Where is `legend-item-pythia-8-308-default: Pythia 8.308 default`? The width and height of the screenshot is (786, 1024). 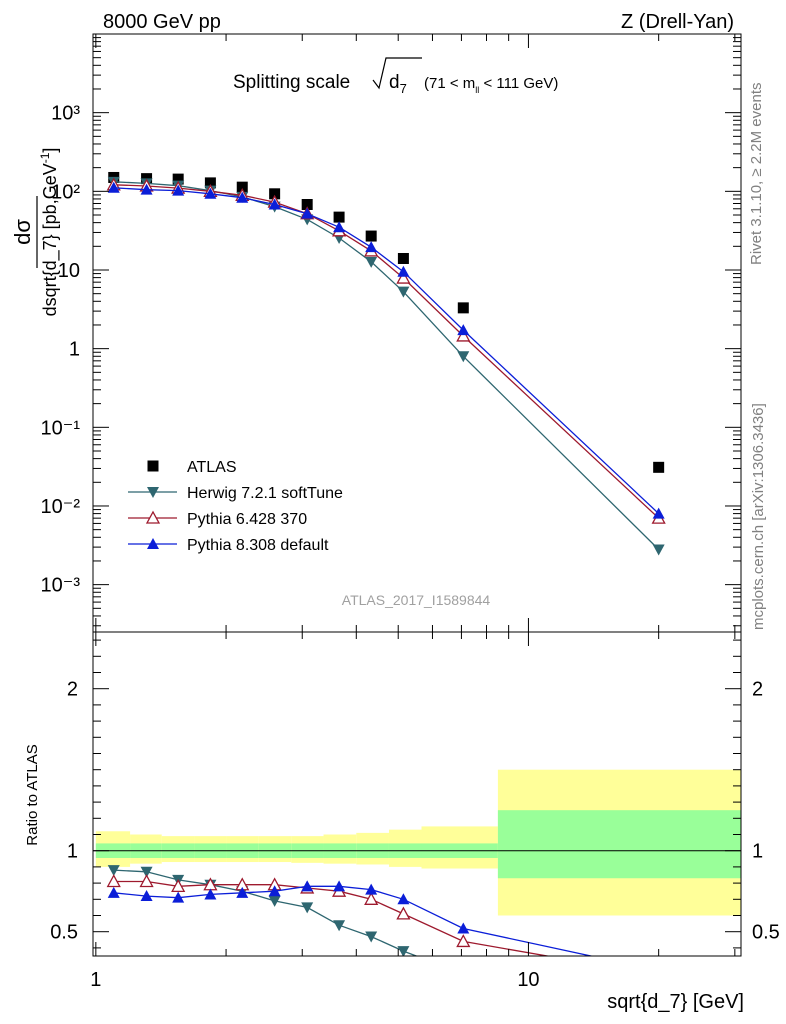 legend-item-pythia-8-308-default: Pythia 8.308 default is located at coordinates (228, 545).